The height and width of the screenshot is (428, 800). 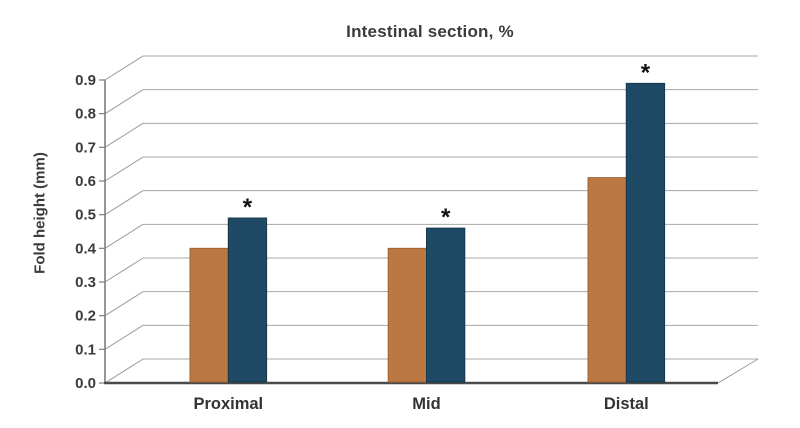 I want to click on y-tick-label: 0.9, so click(x=85, y=80).